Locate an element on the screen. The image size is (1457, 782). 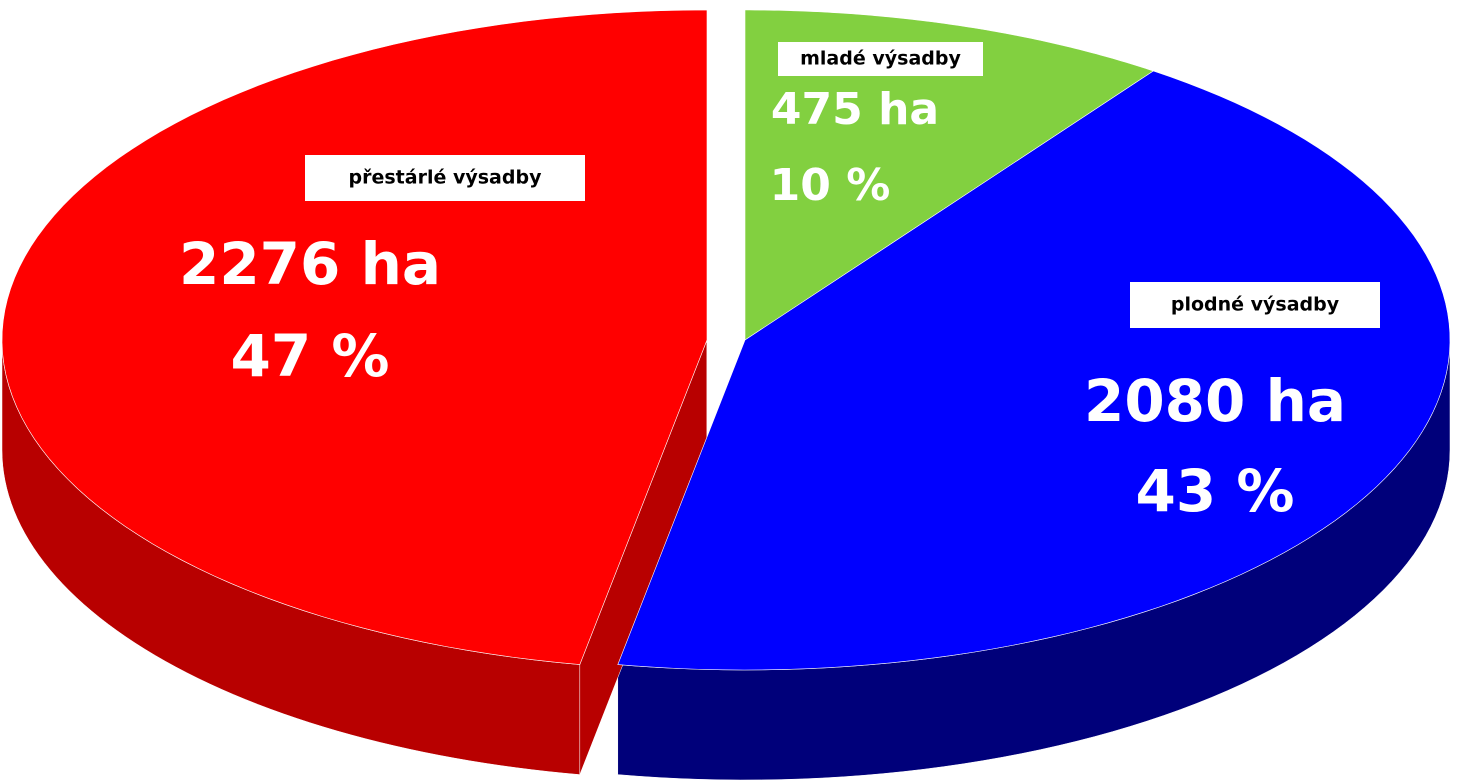
slice is located at coordinates (949, 175).